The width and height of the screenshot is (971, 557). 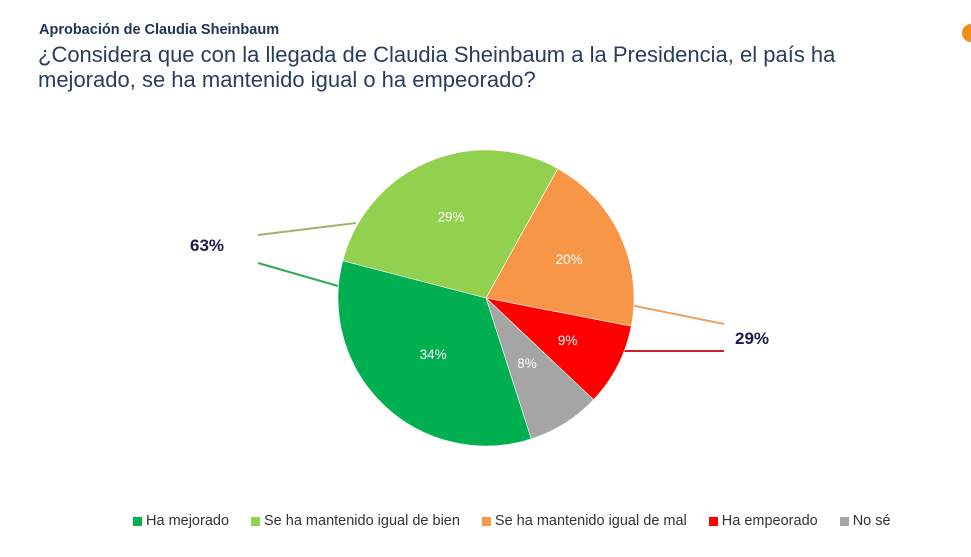 I want to click on legend-label: Ha mejorado, so click(x=188, y=521).